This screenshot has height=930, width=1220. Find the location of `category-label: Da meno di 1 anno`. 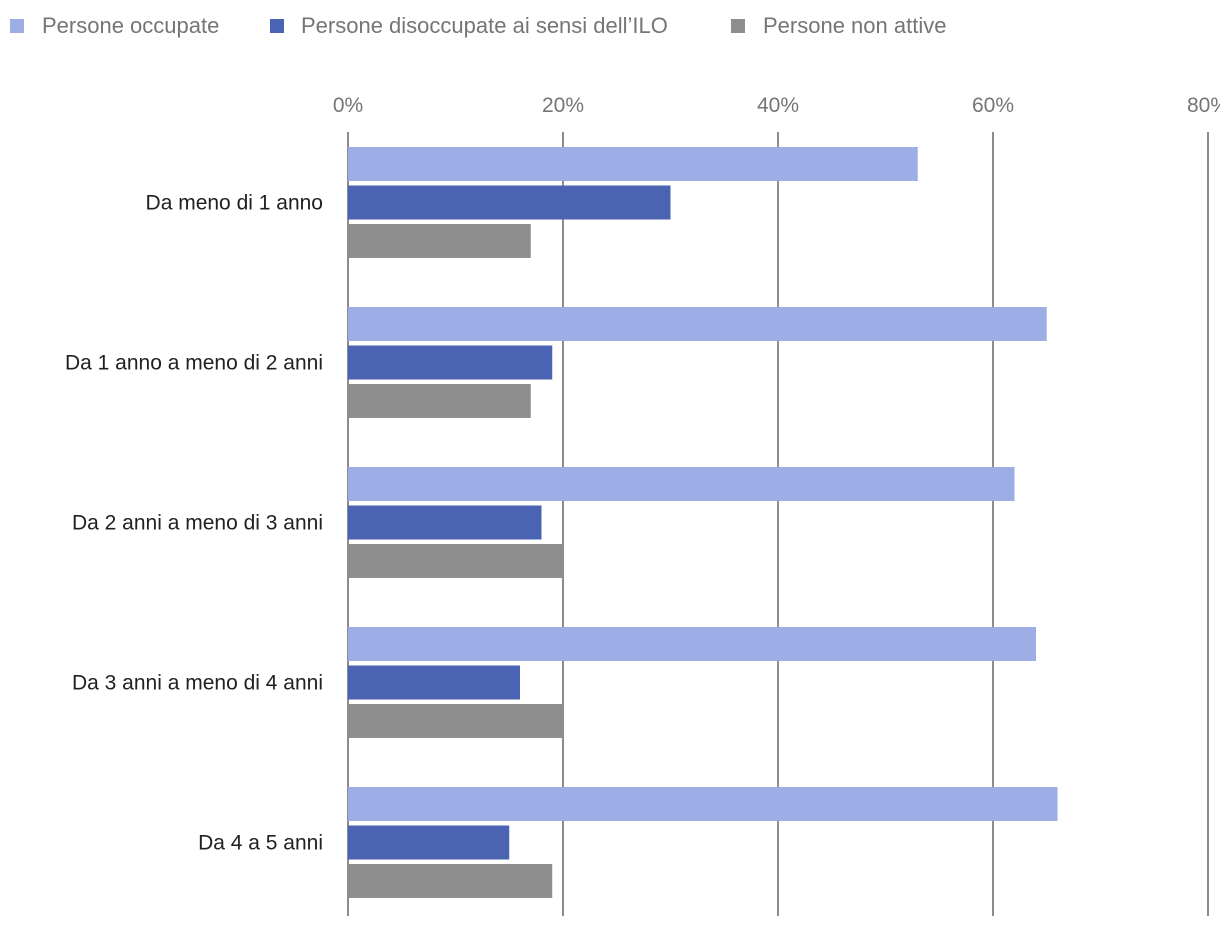

category-label: Da meno di 1 anno is located at coordinates (234, 203).